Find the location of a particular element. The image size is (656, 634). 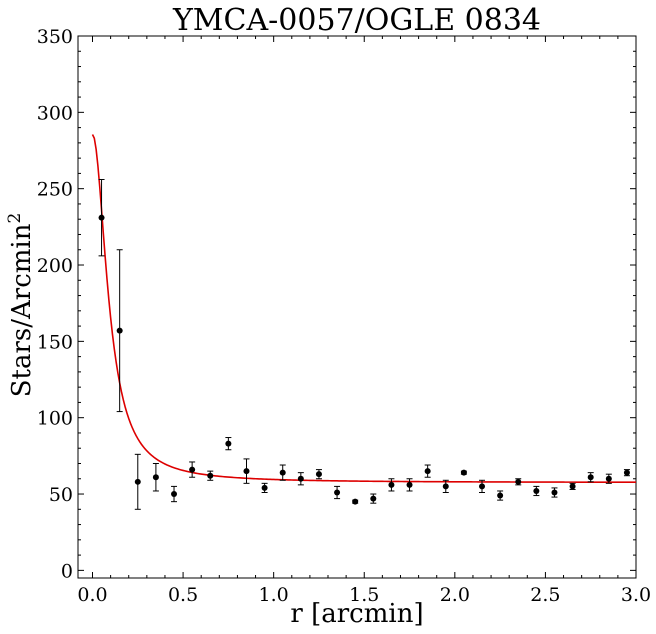

chart-title: YMCA-0057/OGLE 0834 is located at coordinates (356, 20).